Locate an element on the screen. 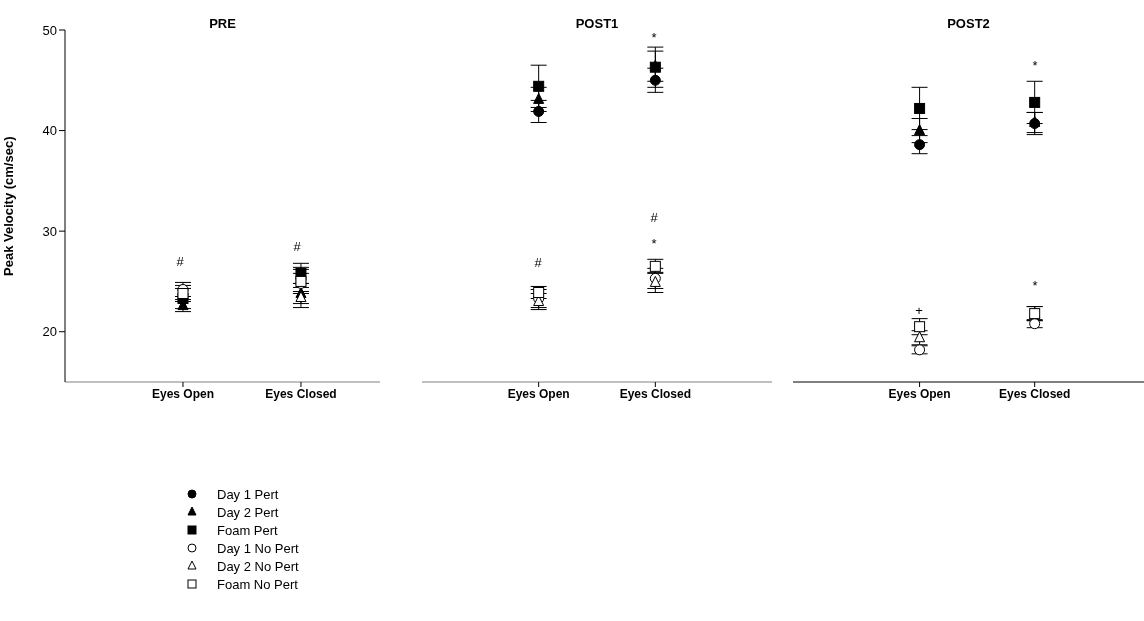 This screenshot has height=621, width=1144. legend-label: Foam Pert is located at coordinates (247, 530).